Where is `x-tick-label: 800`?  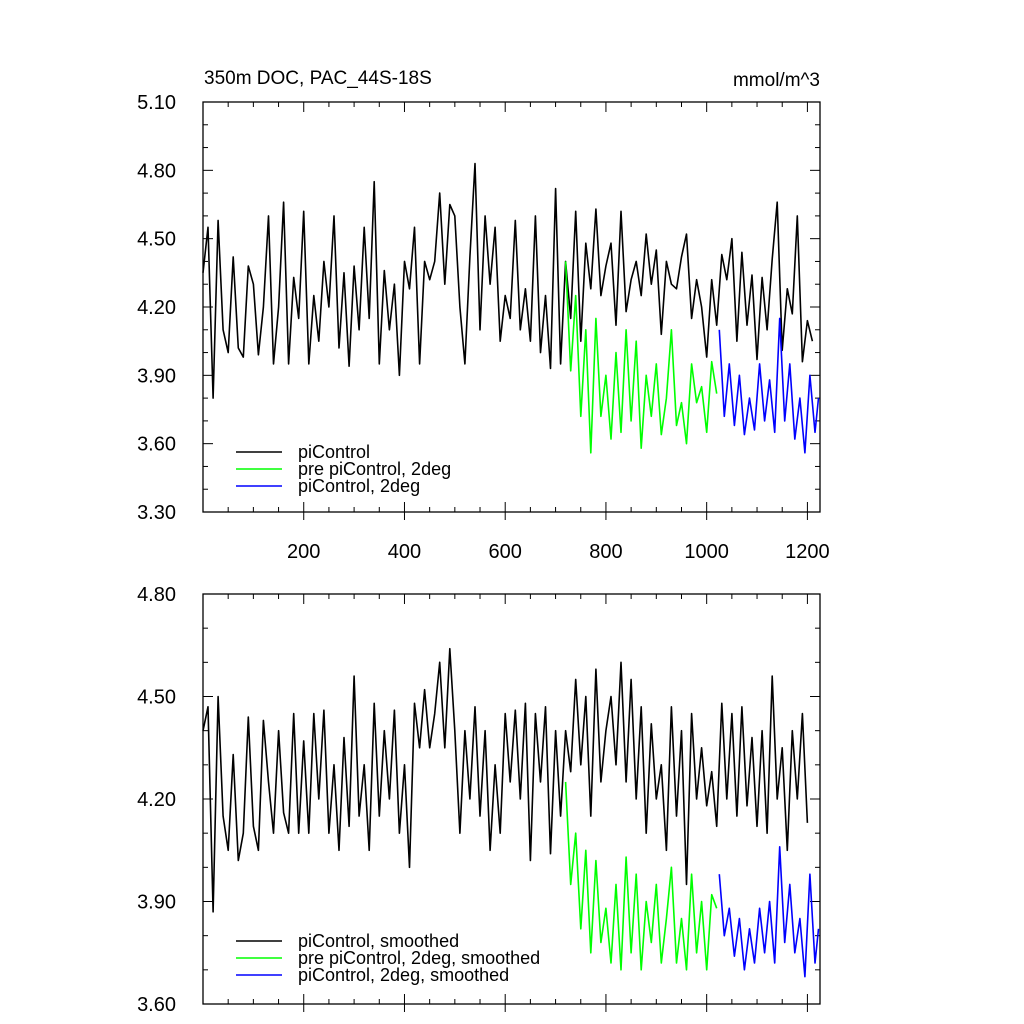
x-tick-label: 800 is located at coordinates (605, 552).